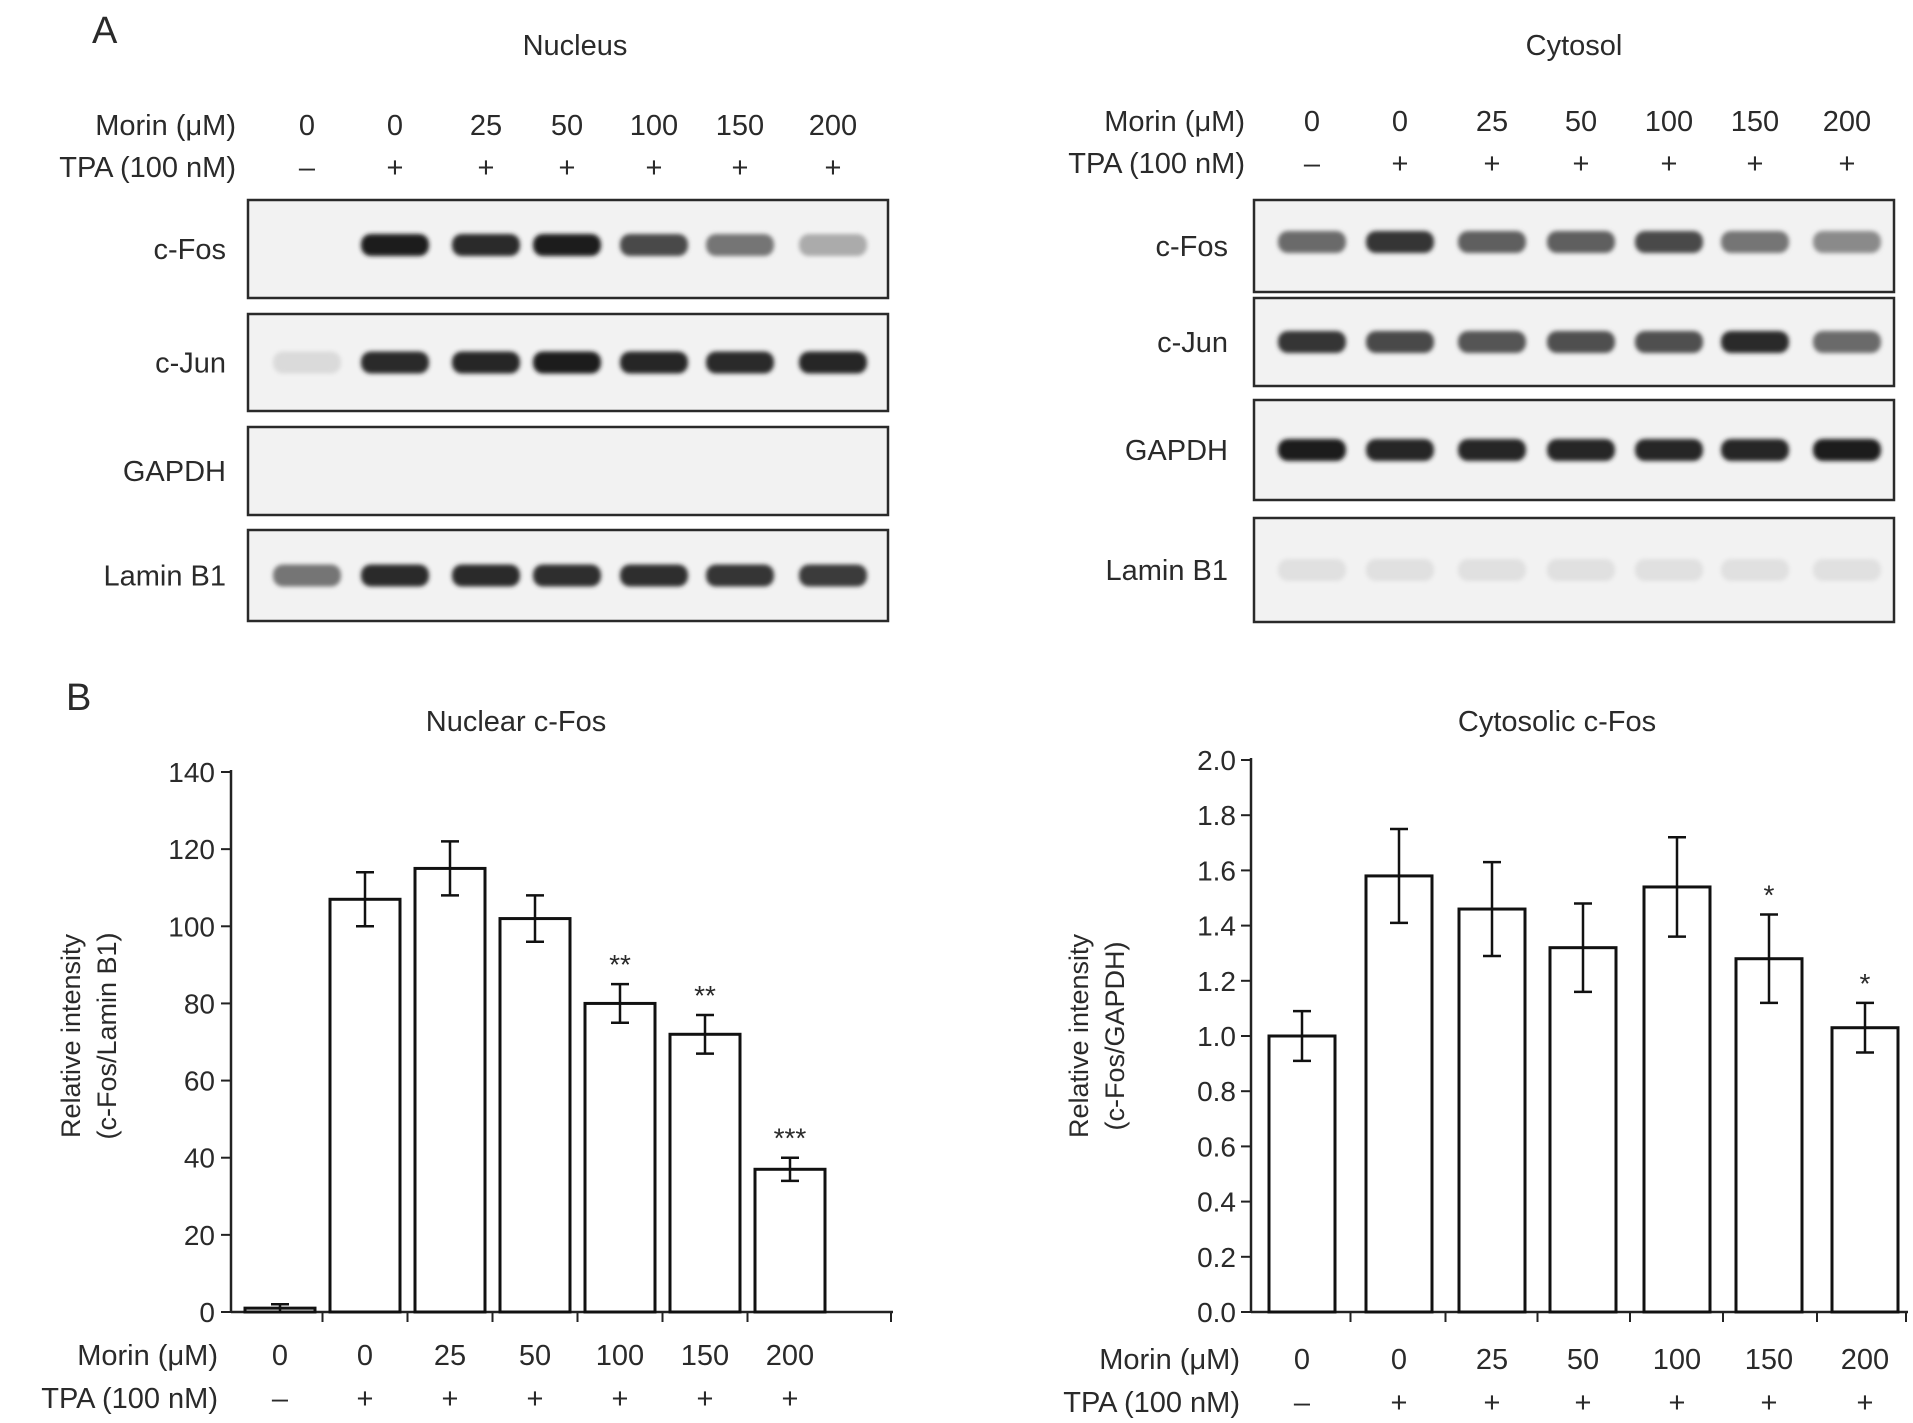  I want to click on nuclear-y-tick-label: 20, so click(199, 1235).